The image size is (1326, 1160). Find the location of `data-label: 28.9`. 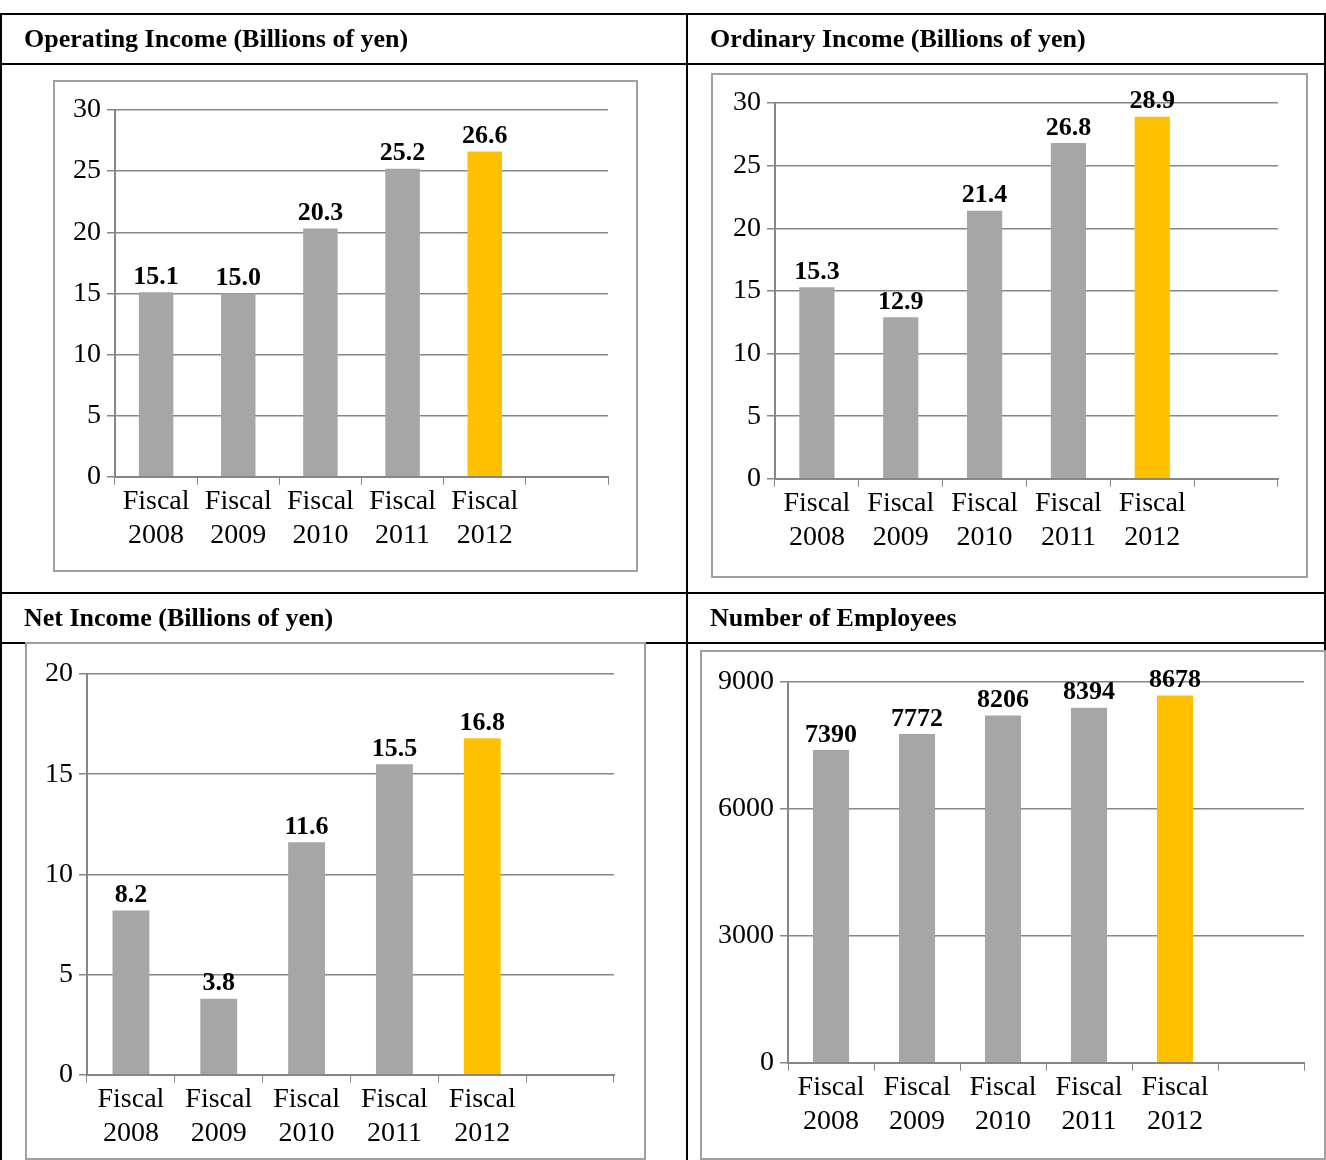

data-label: 28.9 is located at coordinates (1152, 100).